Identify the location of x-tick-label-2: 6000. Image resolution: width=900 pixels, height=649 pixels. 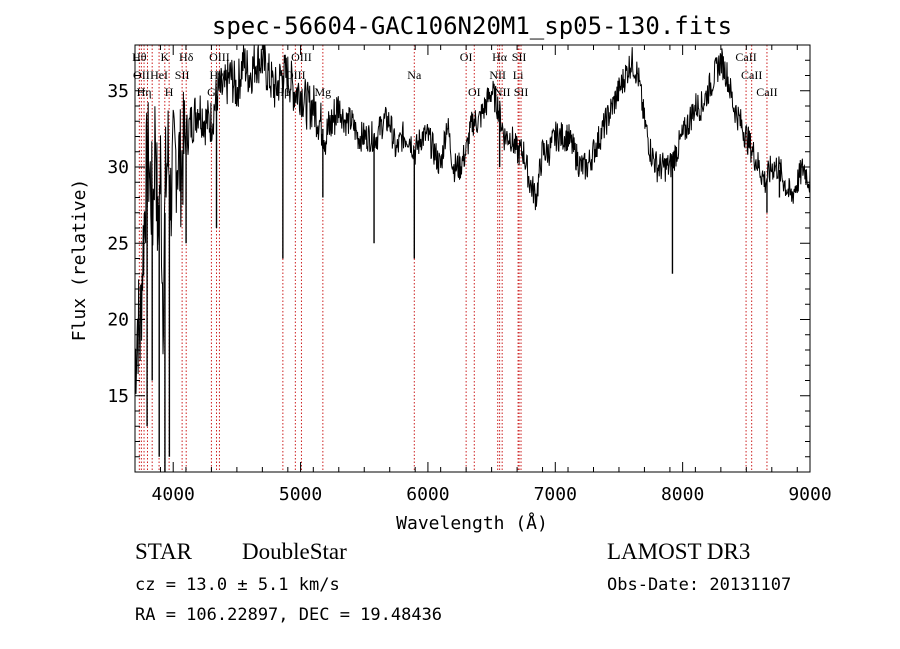
(427, 494).